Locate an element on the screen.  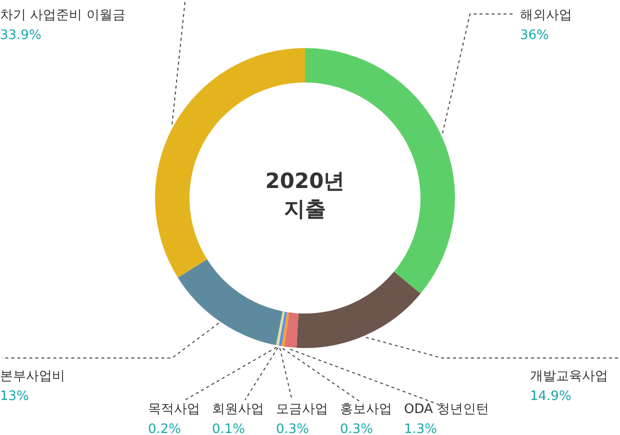
slice-label: 차기 사업준비 이월금 is located at coordinates (63, 15).